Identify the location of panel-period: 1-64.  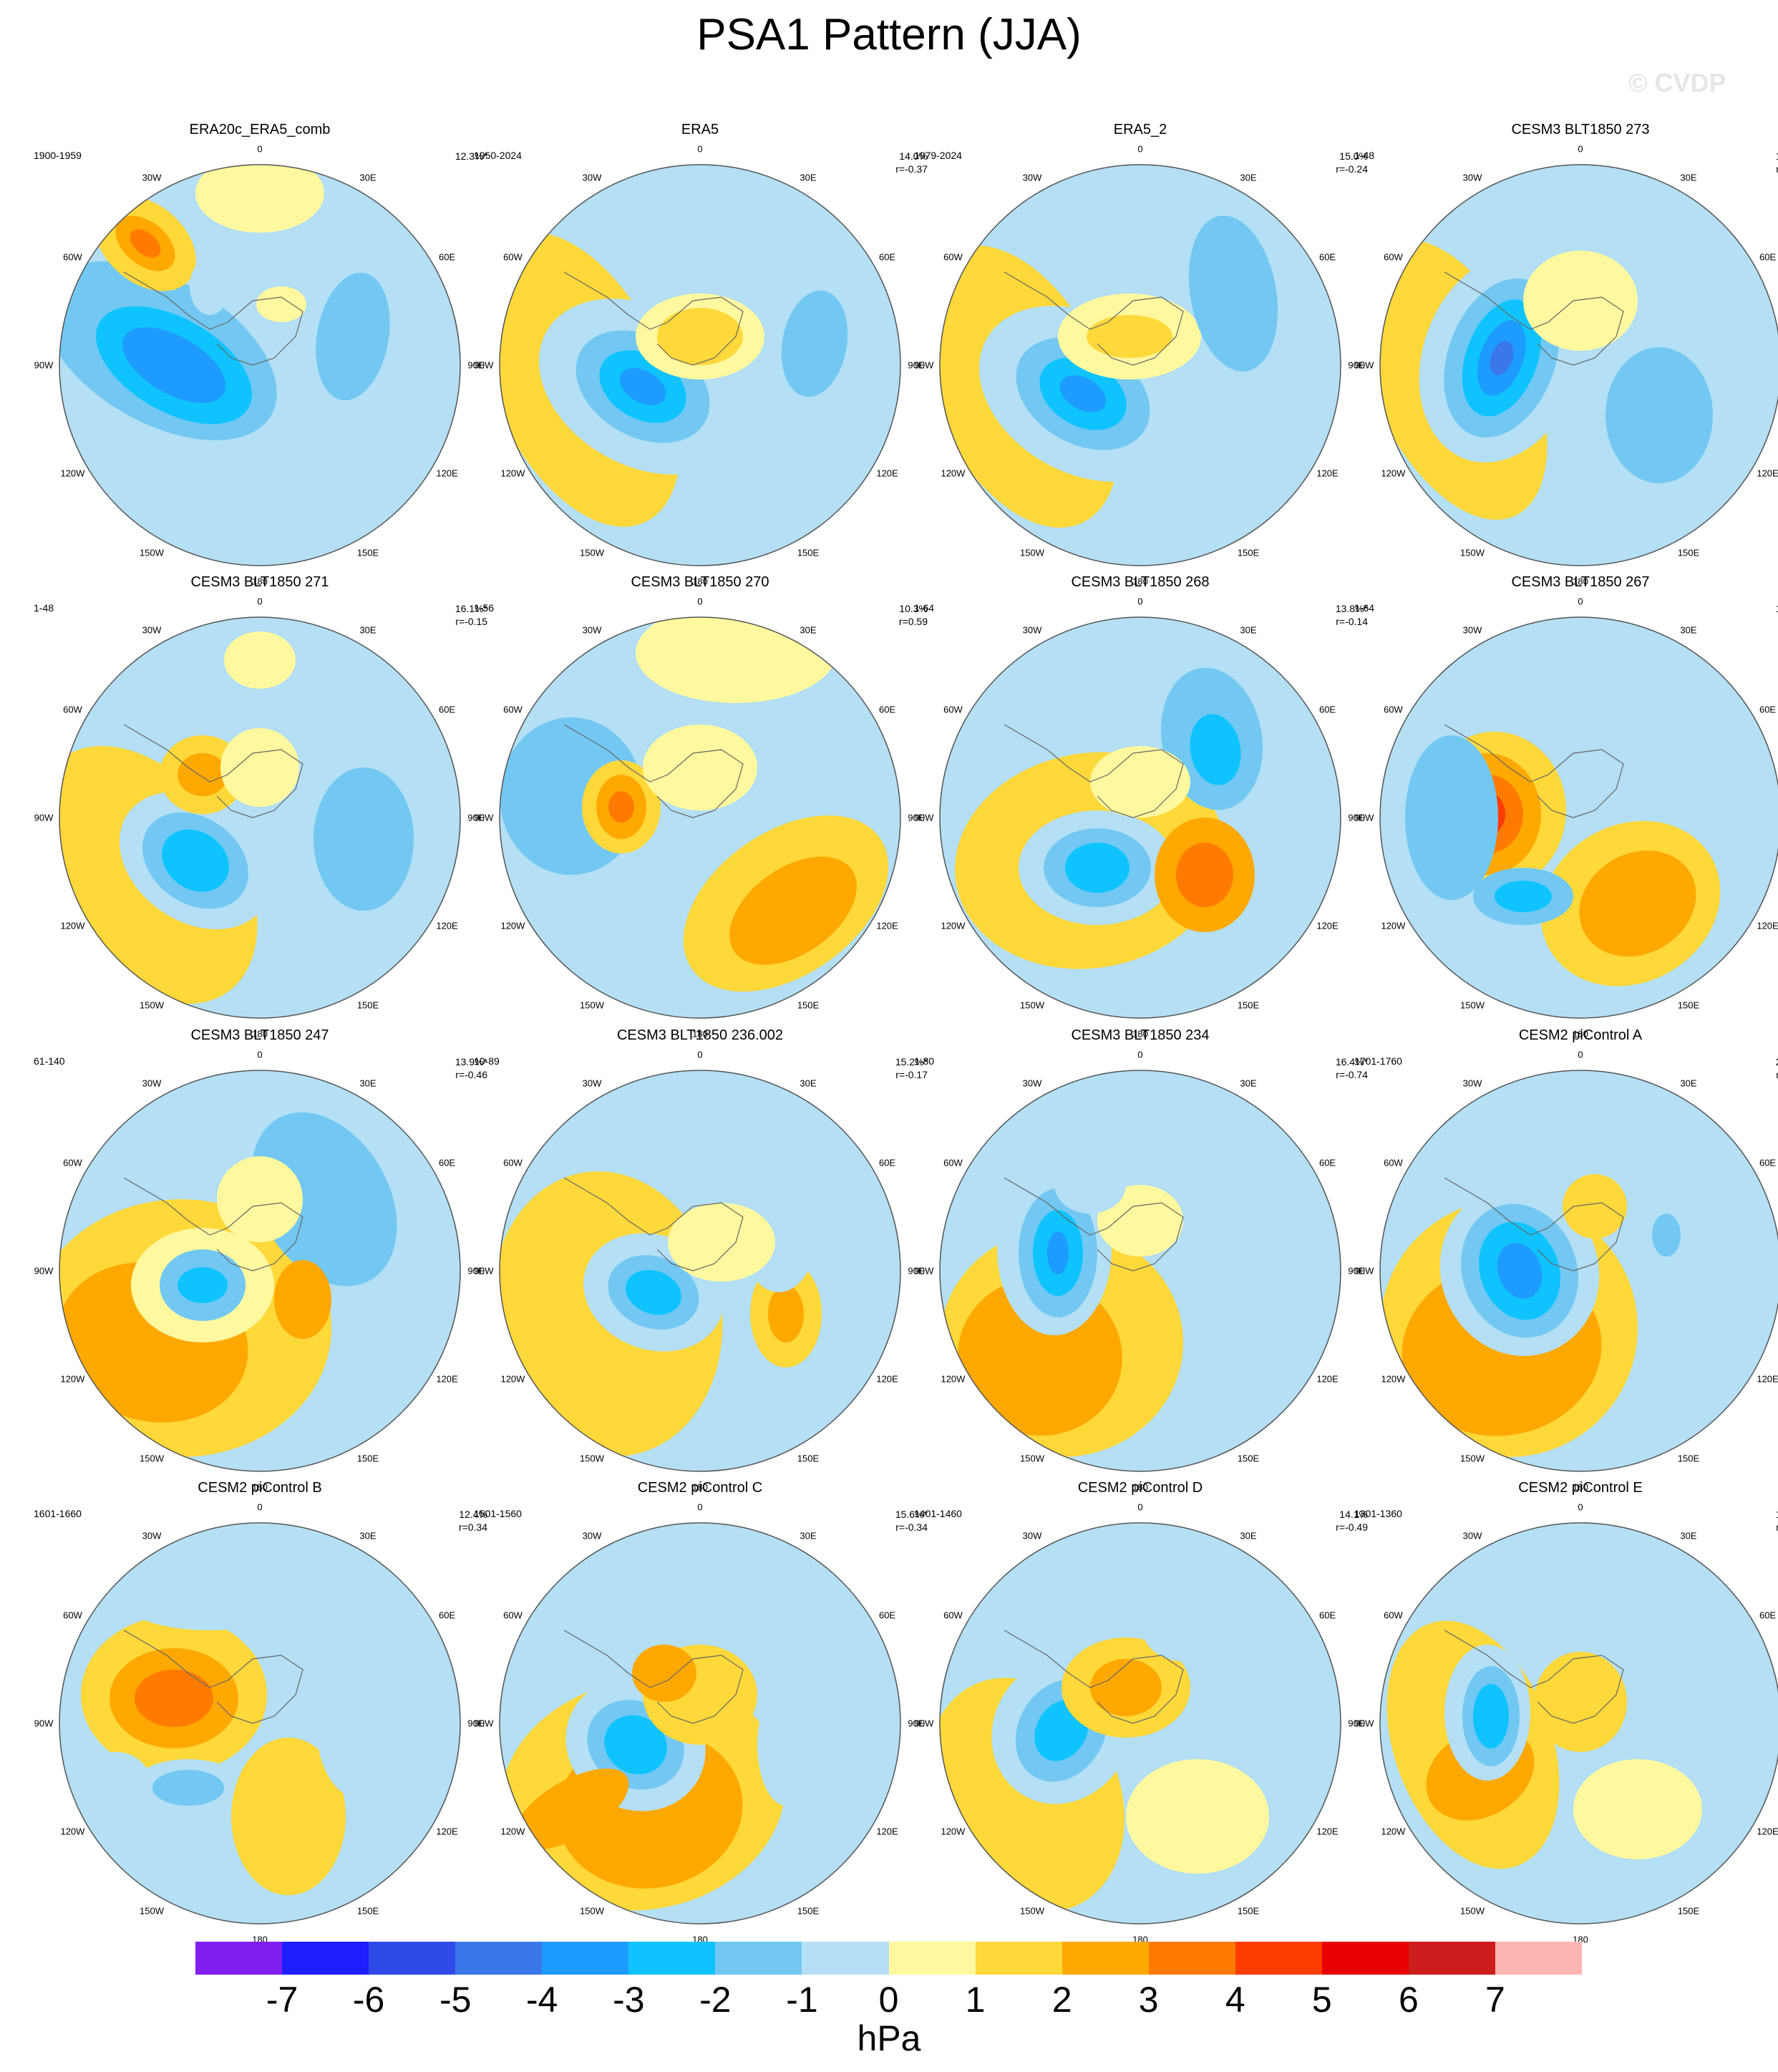
(1364, 608).